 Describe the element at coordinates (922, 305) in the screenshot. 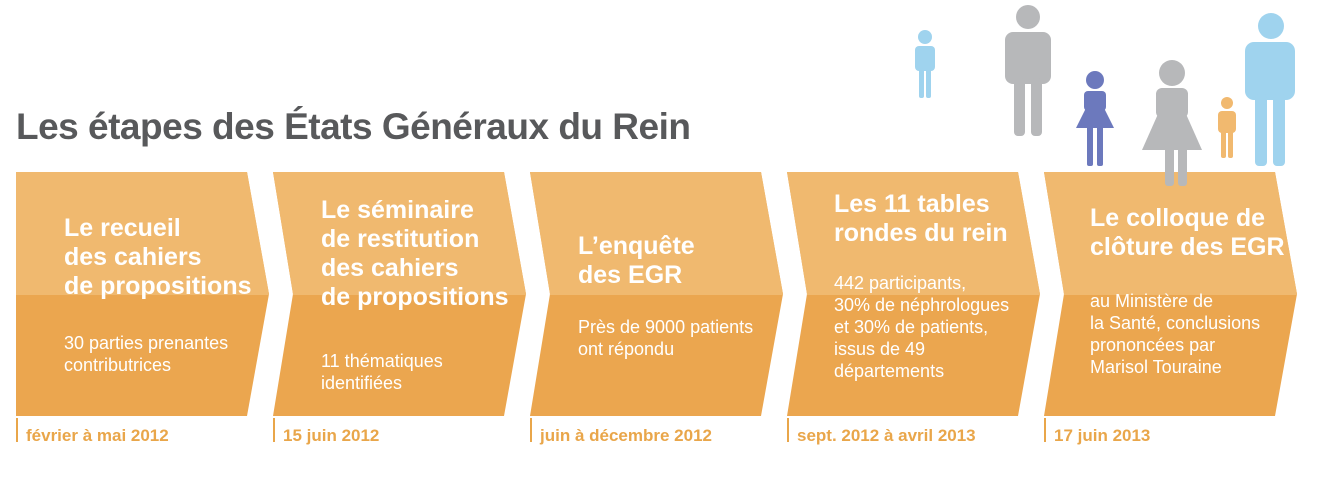

I see `step-4-desc-line: 30% de néphrologues` at that location.